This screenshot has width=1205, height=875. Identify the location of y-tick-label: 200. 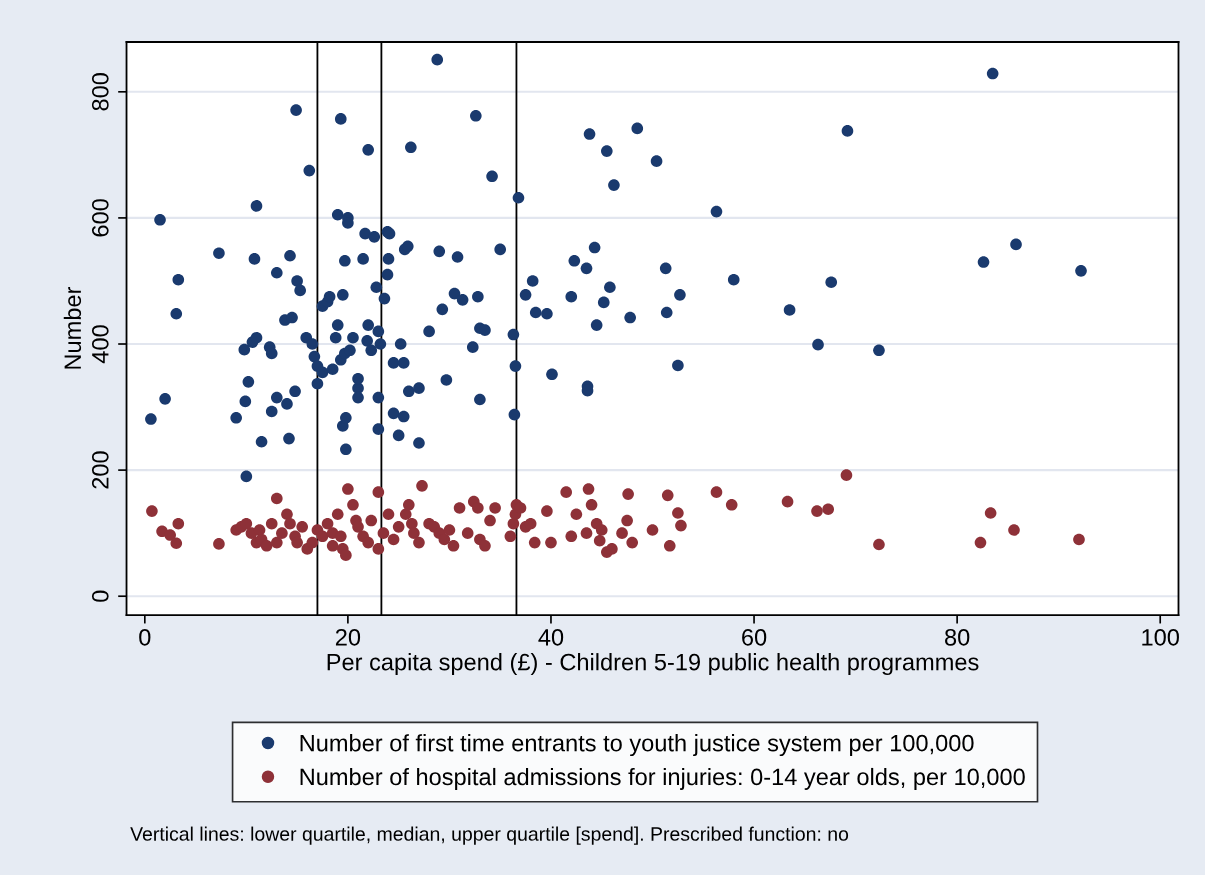
(100, 470).